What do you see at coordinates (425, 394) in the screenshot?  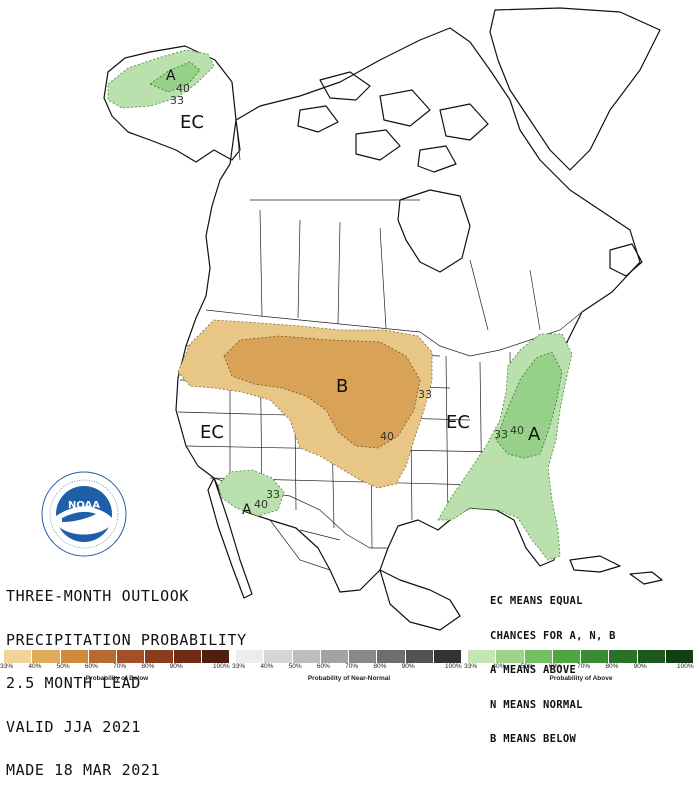 I see `contour-label-plains-33: 33` at bounding box center [425, 394].